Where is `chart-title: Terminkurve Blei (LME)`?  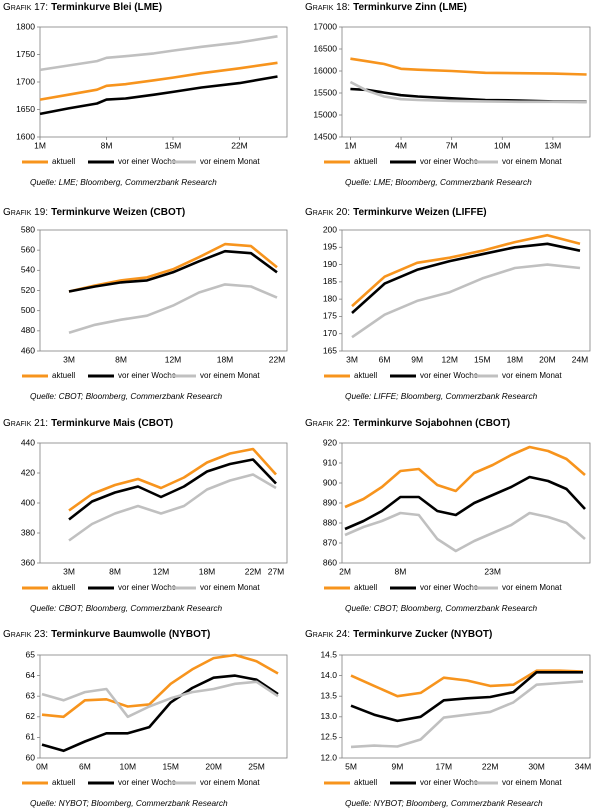 chart-title: Terminkurve Blei (LME) is located at coordinates (106, 7).